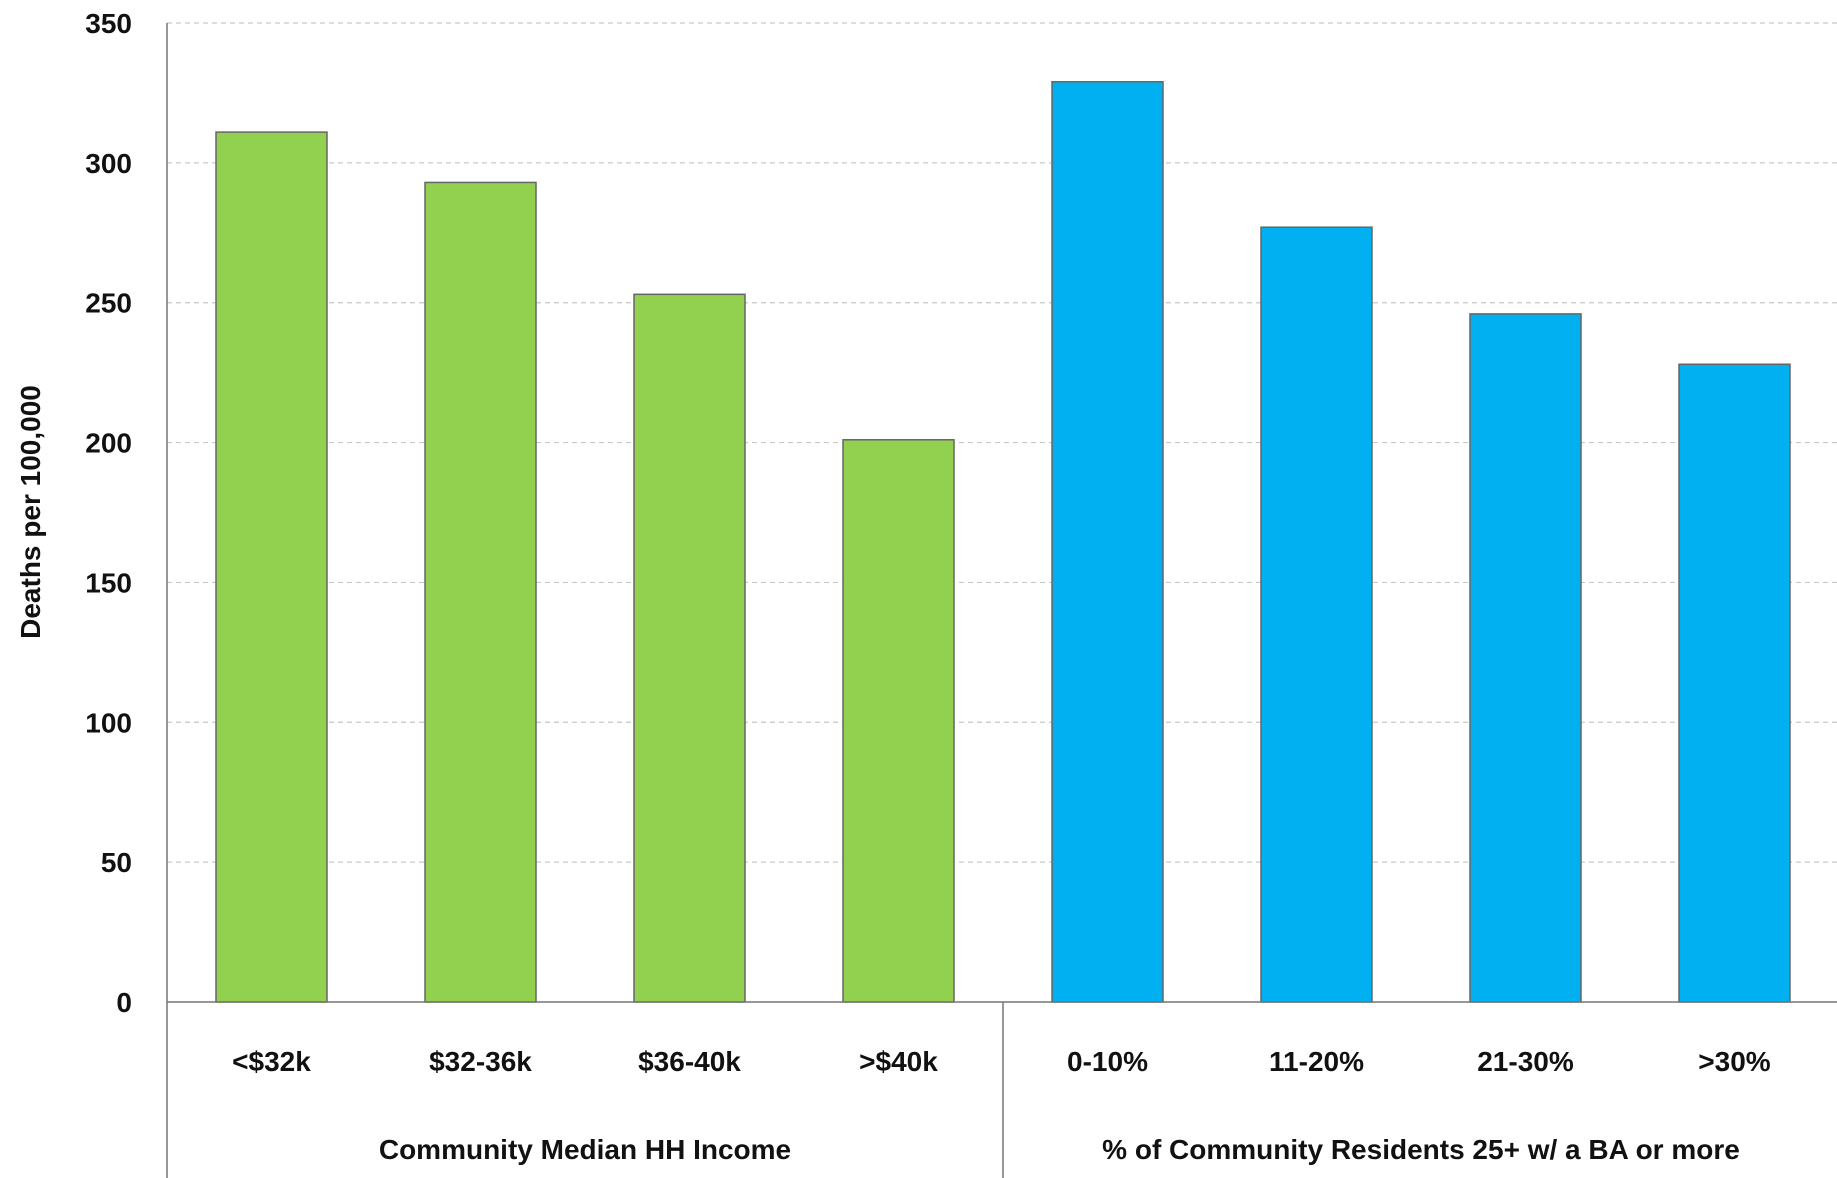 The image size is (1837, 1178). I want to click on category-label: >30%, so click(1734, 1061).